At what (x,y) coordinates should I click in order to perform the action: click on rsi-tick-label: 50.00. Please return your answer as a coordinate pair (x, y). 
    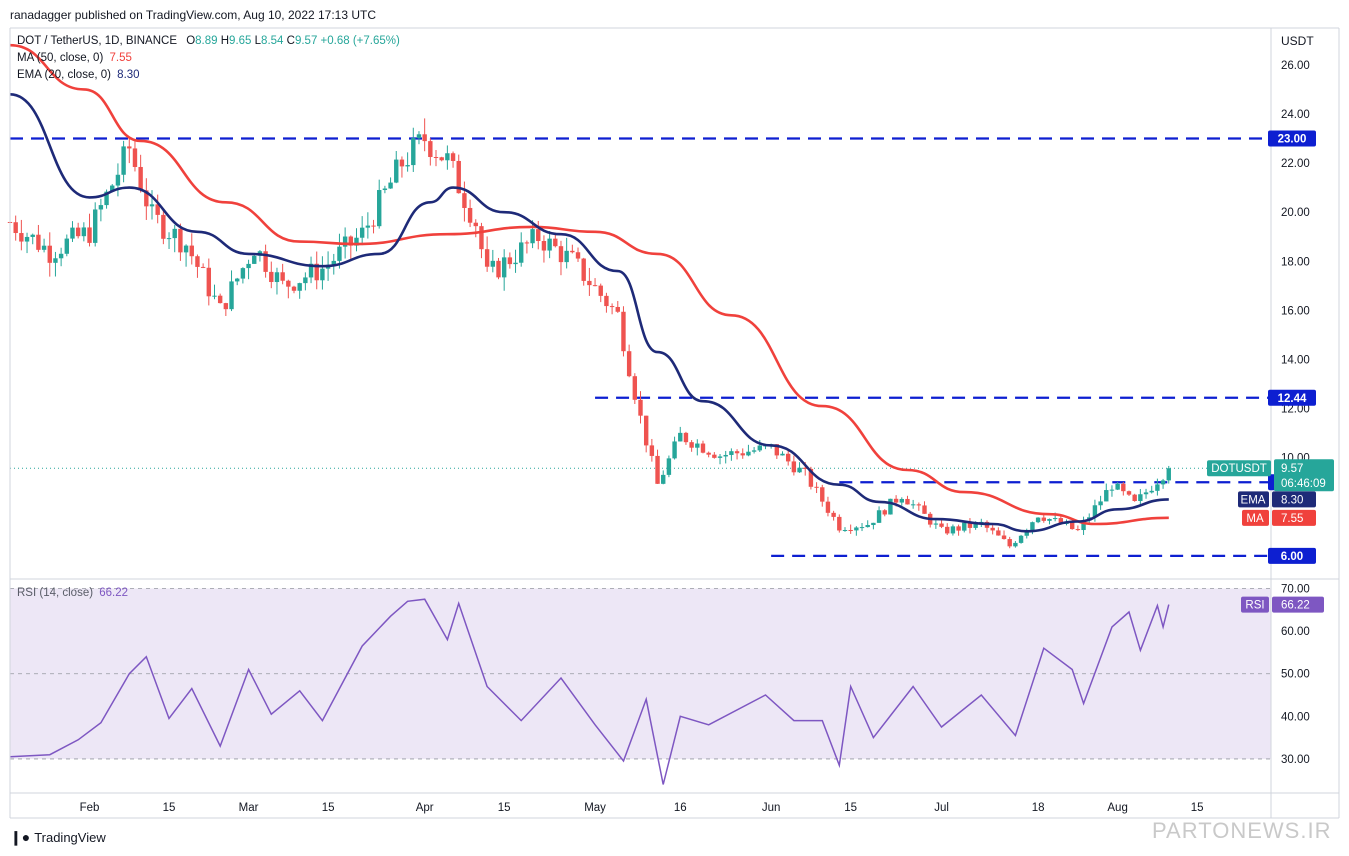
    Looking at the image, I should click on (1295, 675).